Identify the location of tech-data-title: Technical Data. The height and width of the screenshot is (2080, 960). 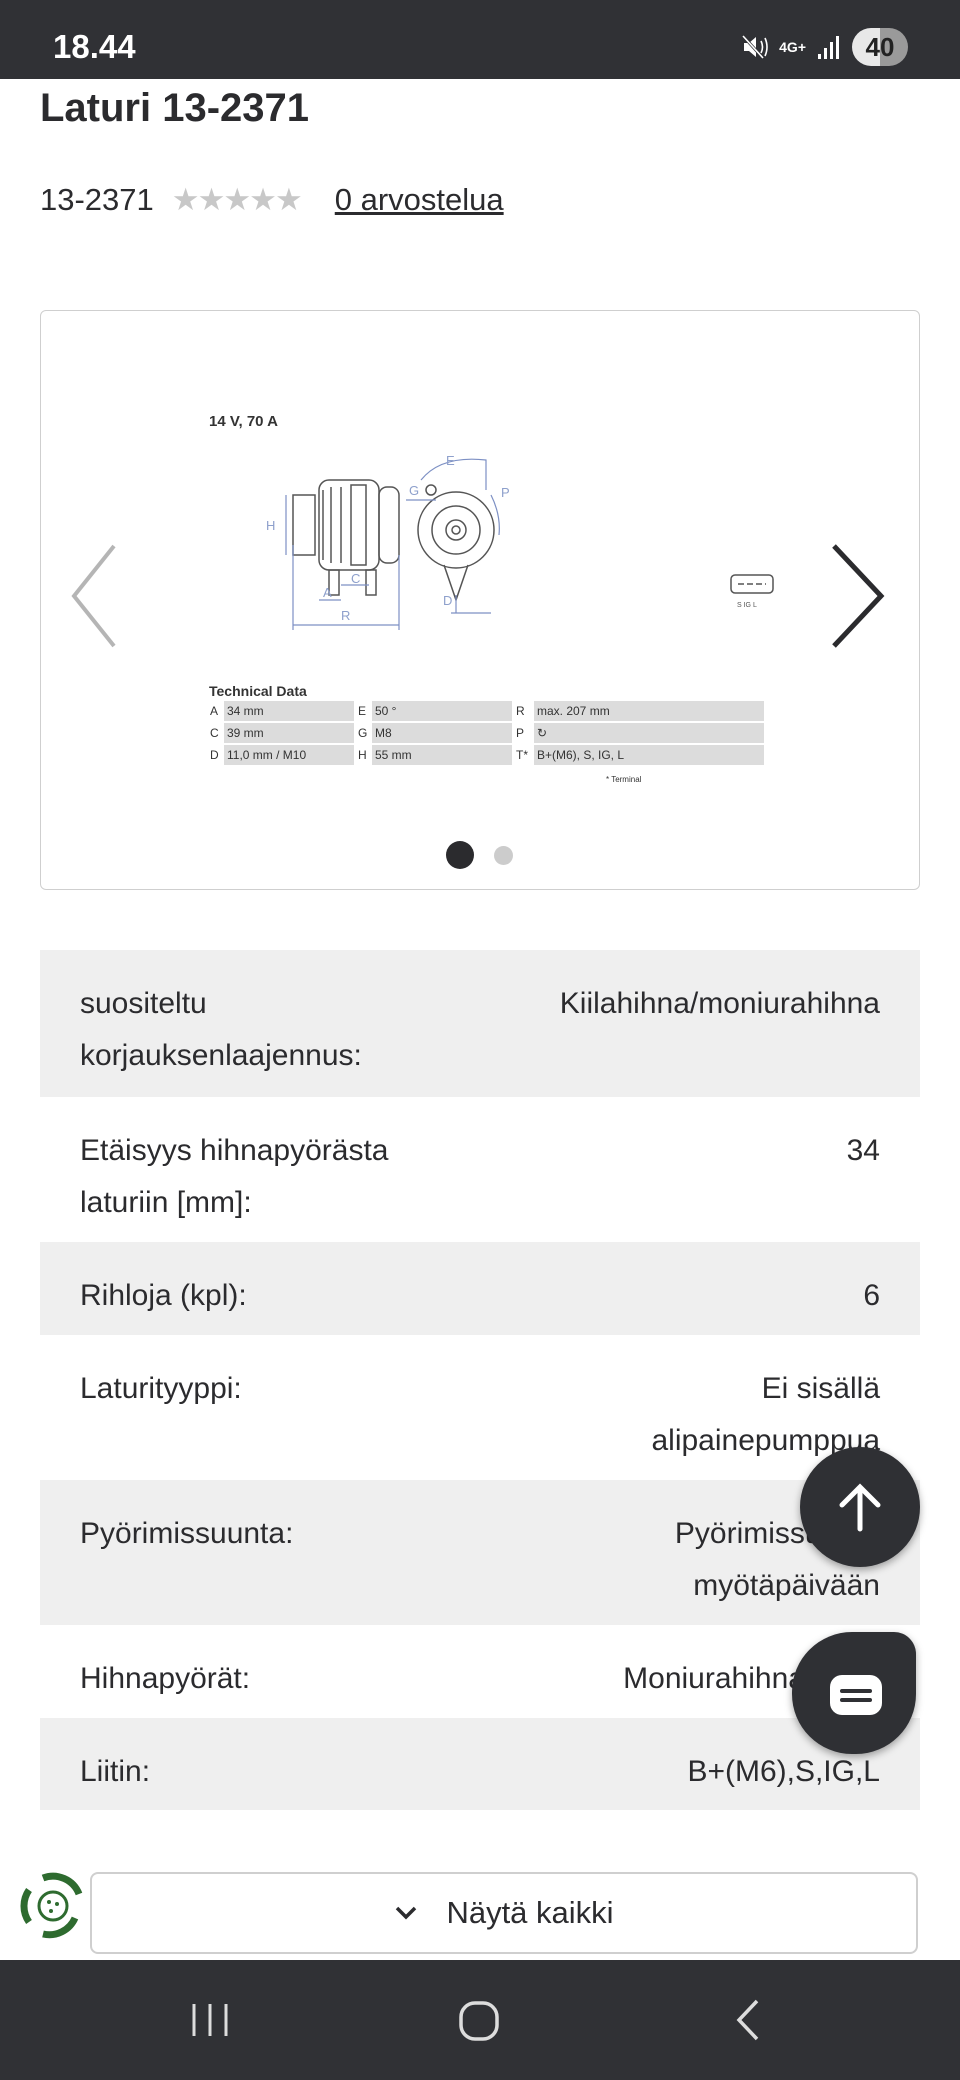
(258, 691).